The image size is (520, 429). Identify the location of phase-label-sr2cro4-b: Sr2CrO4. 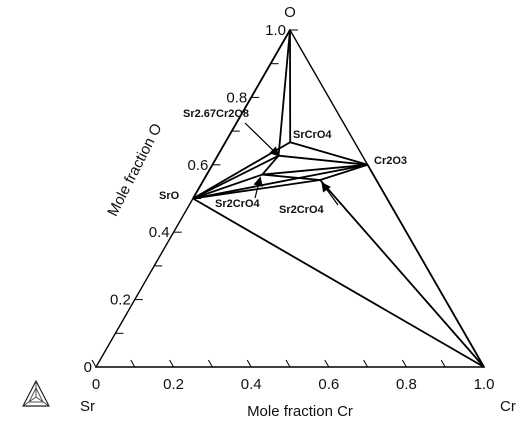
(302, 210).